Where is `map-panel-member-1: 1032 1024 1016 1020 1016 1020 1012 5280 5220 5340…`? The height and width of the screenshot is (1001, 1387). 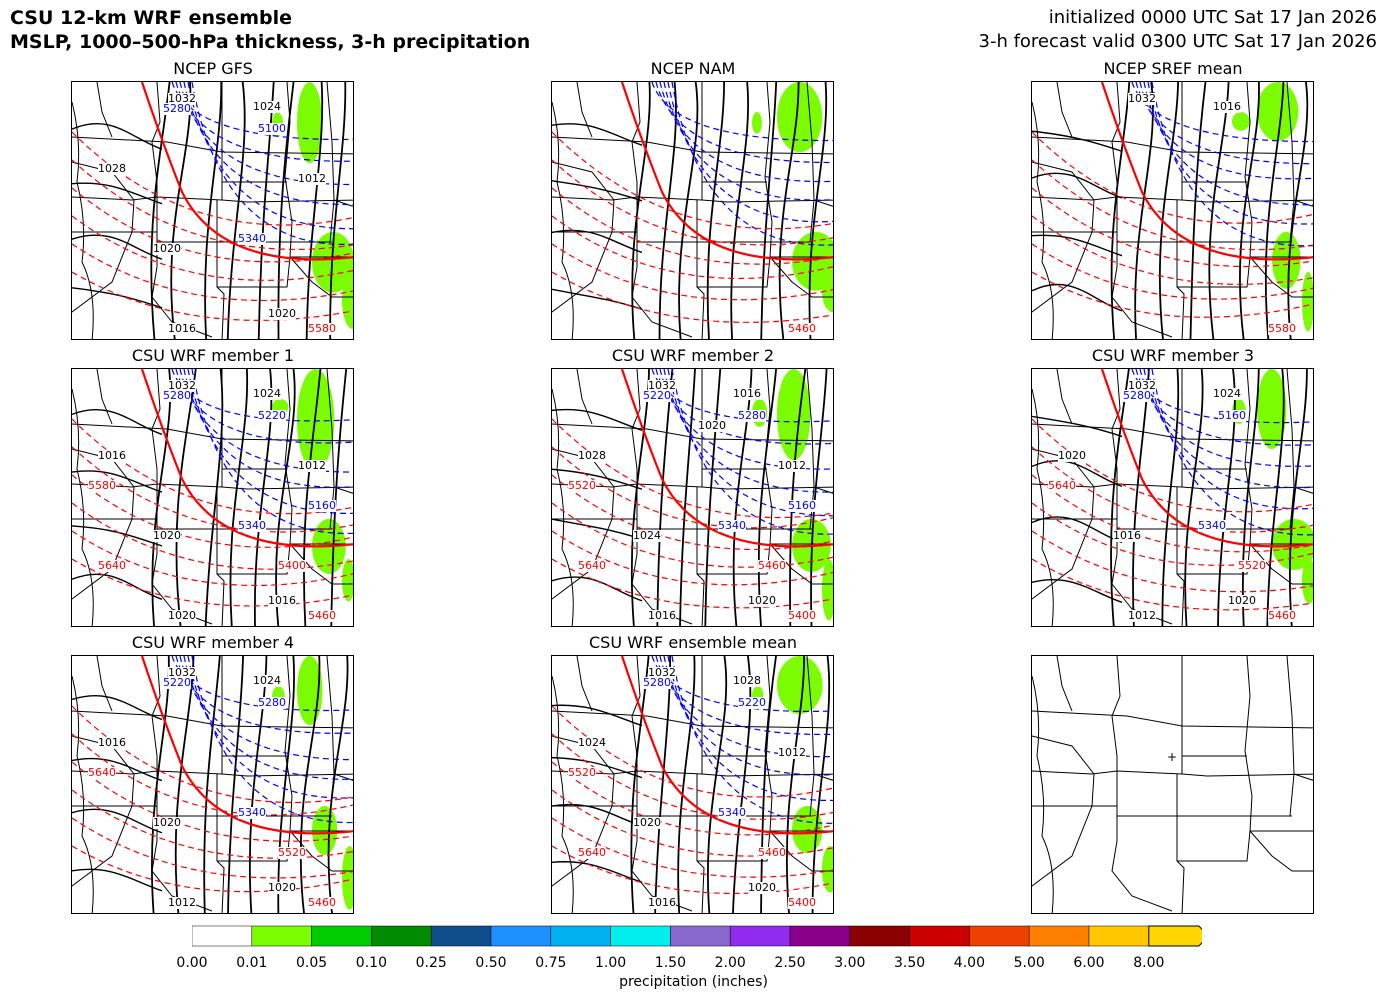
map-panel-member-1: 1032 1024 1016 1020 1016 1020 1012 5280 5220 5340… is located at coordinates (212, 497).